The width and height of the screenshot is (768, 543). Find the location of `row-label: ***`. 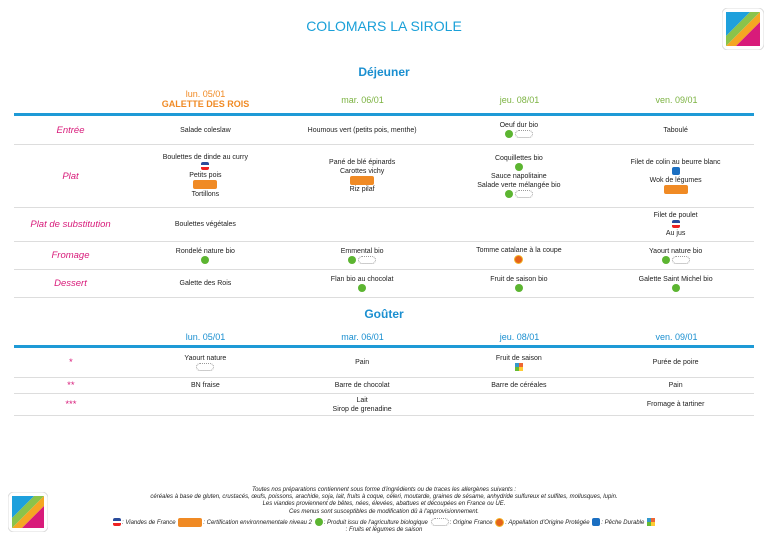

row-label: *** is located at coordinates (70, 404).